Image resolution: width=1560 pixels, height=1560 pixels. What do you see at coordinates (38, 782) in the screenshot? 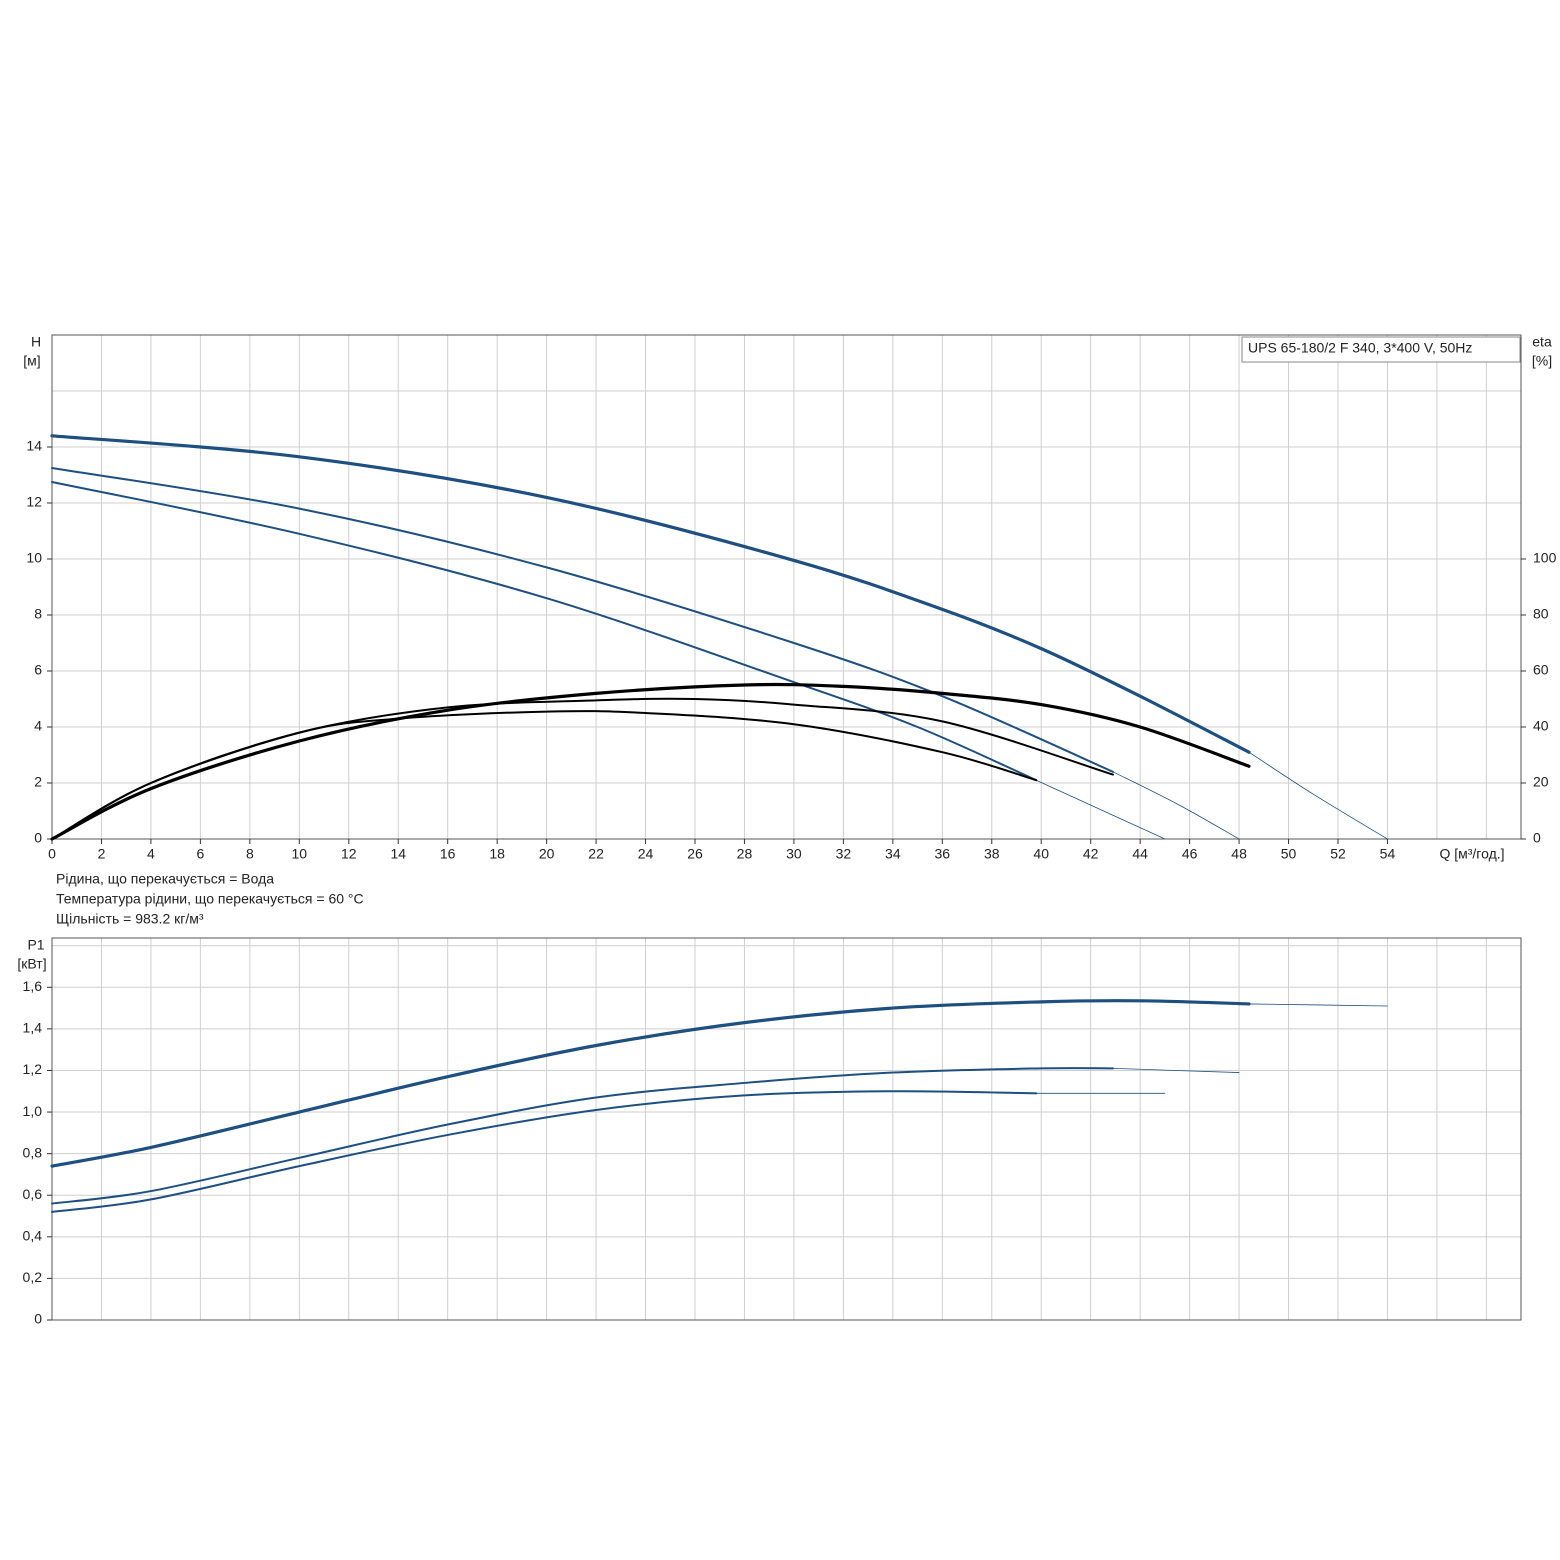
I see `y-tick-label: 2` at bounding box center [38, 782].